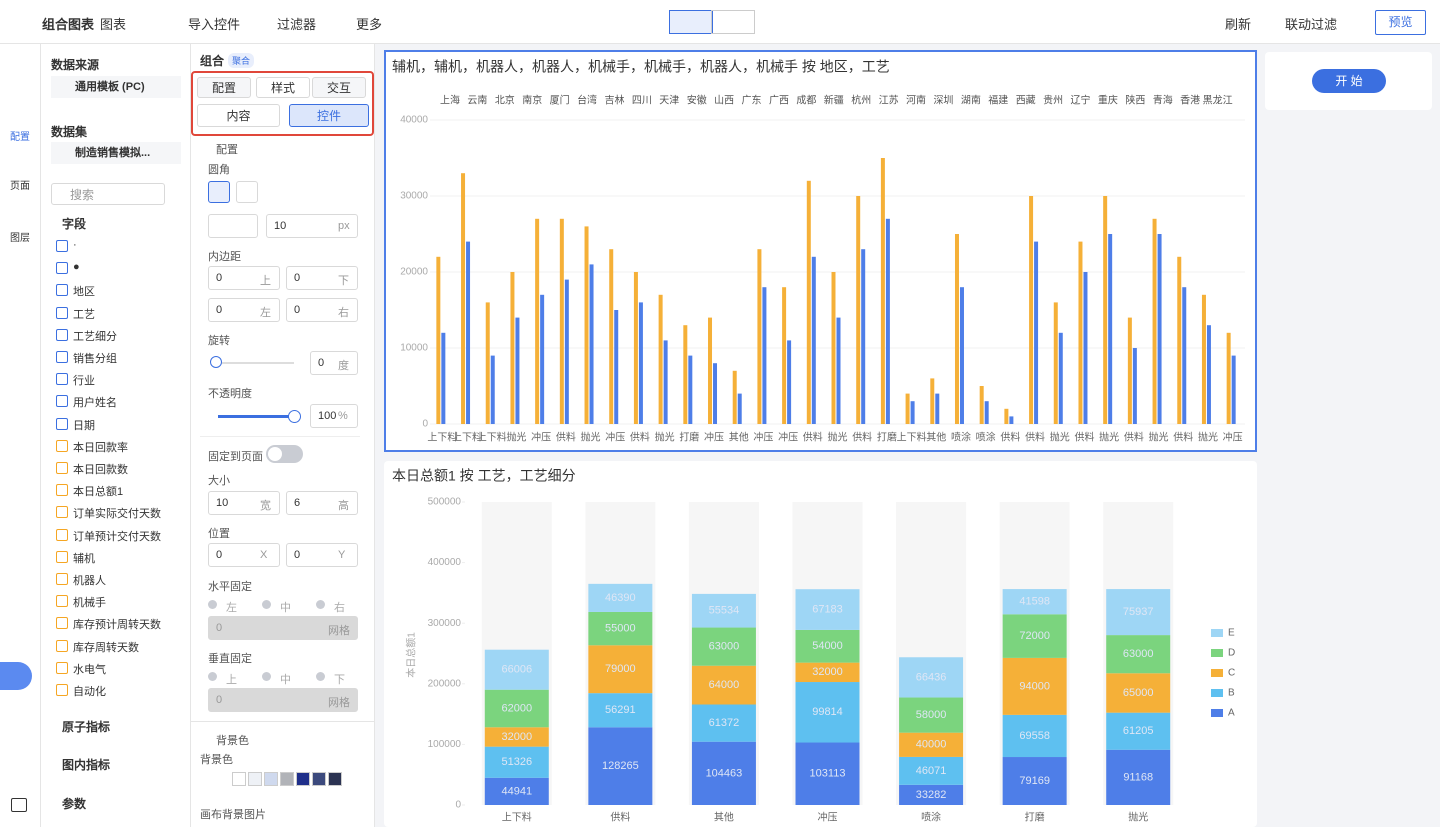  What do you see at coordinates (86, 765) in the screenshot?
I see `section: 图内指标` at bounding box center [86, 765].